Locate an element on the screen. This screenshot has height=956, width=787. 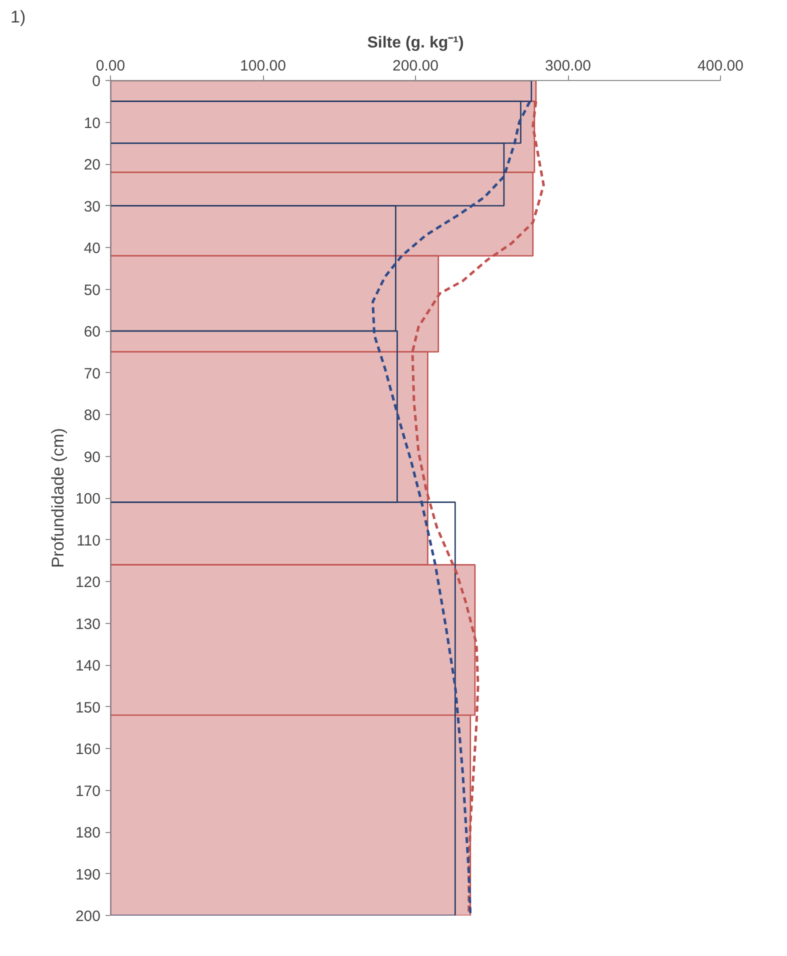
y-tick-label: 120 is located at coordinates (88, 582).